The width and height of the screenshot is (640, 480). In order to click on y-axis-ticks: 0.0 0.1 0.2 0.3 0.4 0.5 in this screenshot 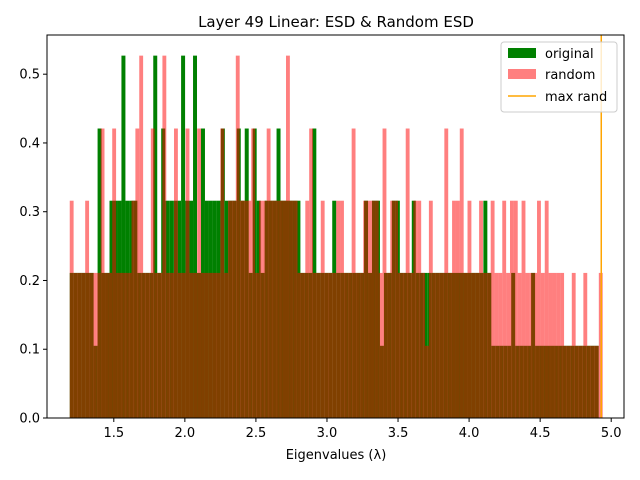, I will do `click(33, 247)`.